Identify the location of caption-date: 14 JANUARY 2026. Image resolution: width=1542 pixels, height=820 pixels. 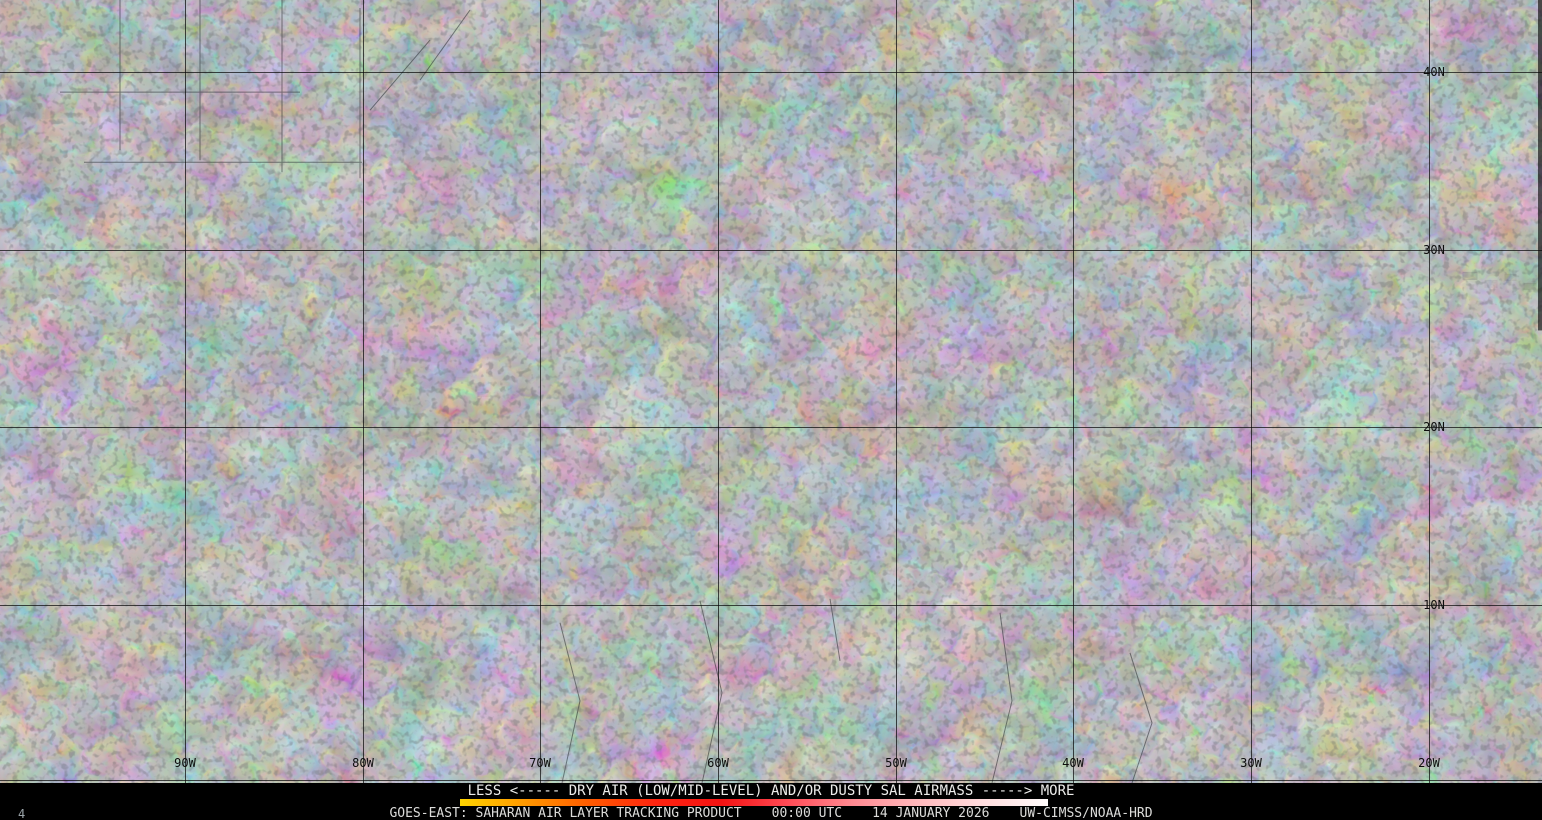
(931, 813).